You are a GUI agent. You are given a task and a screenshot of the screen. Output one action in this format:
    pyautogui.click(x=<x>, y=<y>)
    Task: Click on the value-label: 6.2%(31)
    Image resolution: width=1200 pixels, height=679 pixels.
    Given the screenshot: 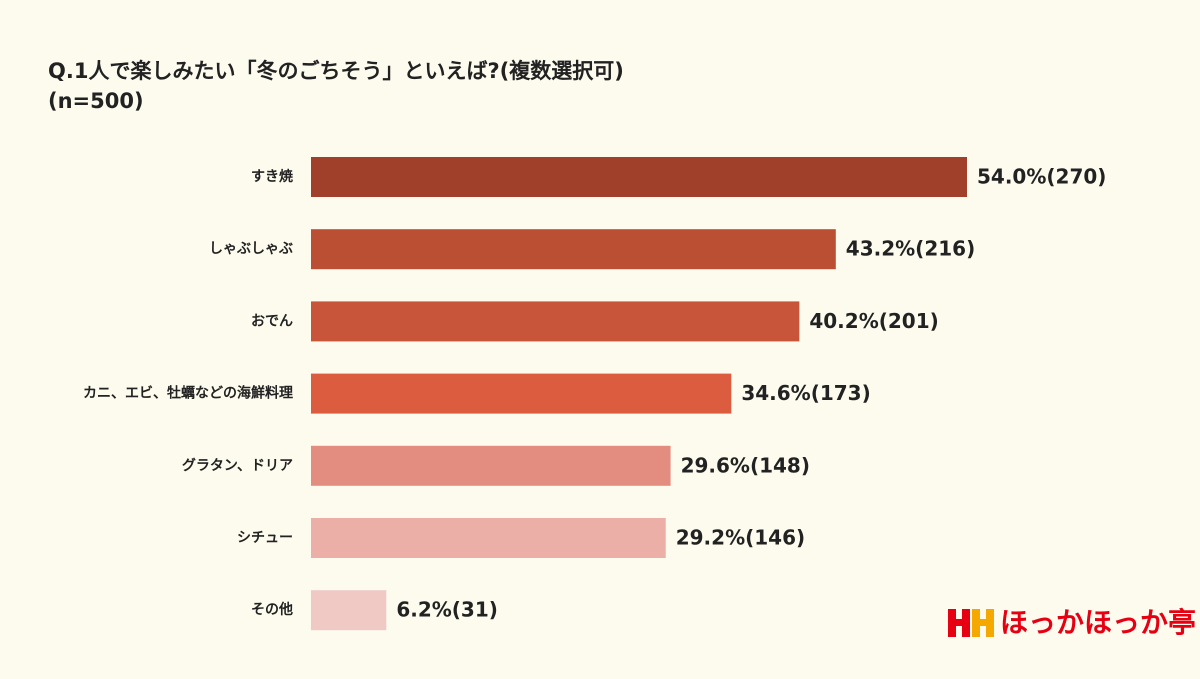 What is the action you would take?
    pyautogui.click(x=447, y=610)
    